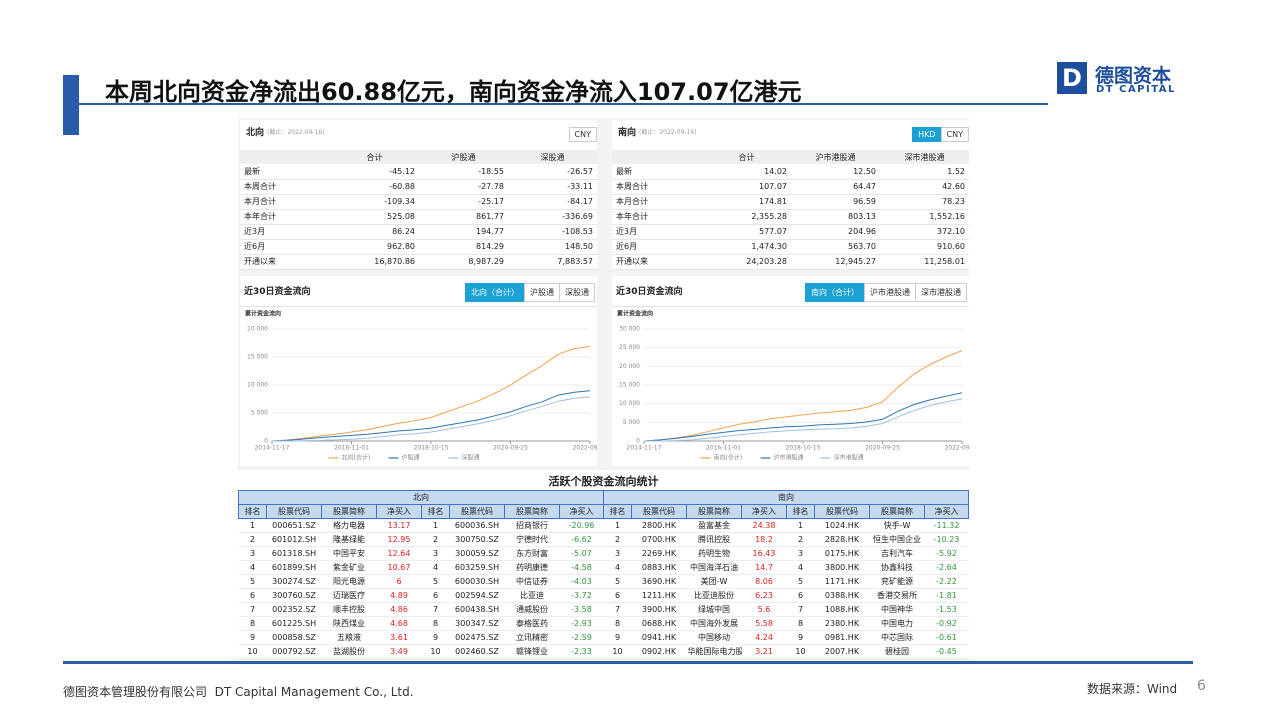  I want to click on cell: -10.23, so click(946, 539).